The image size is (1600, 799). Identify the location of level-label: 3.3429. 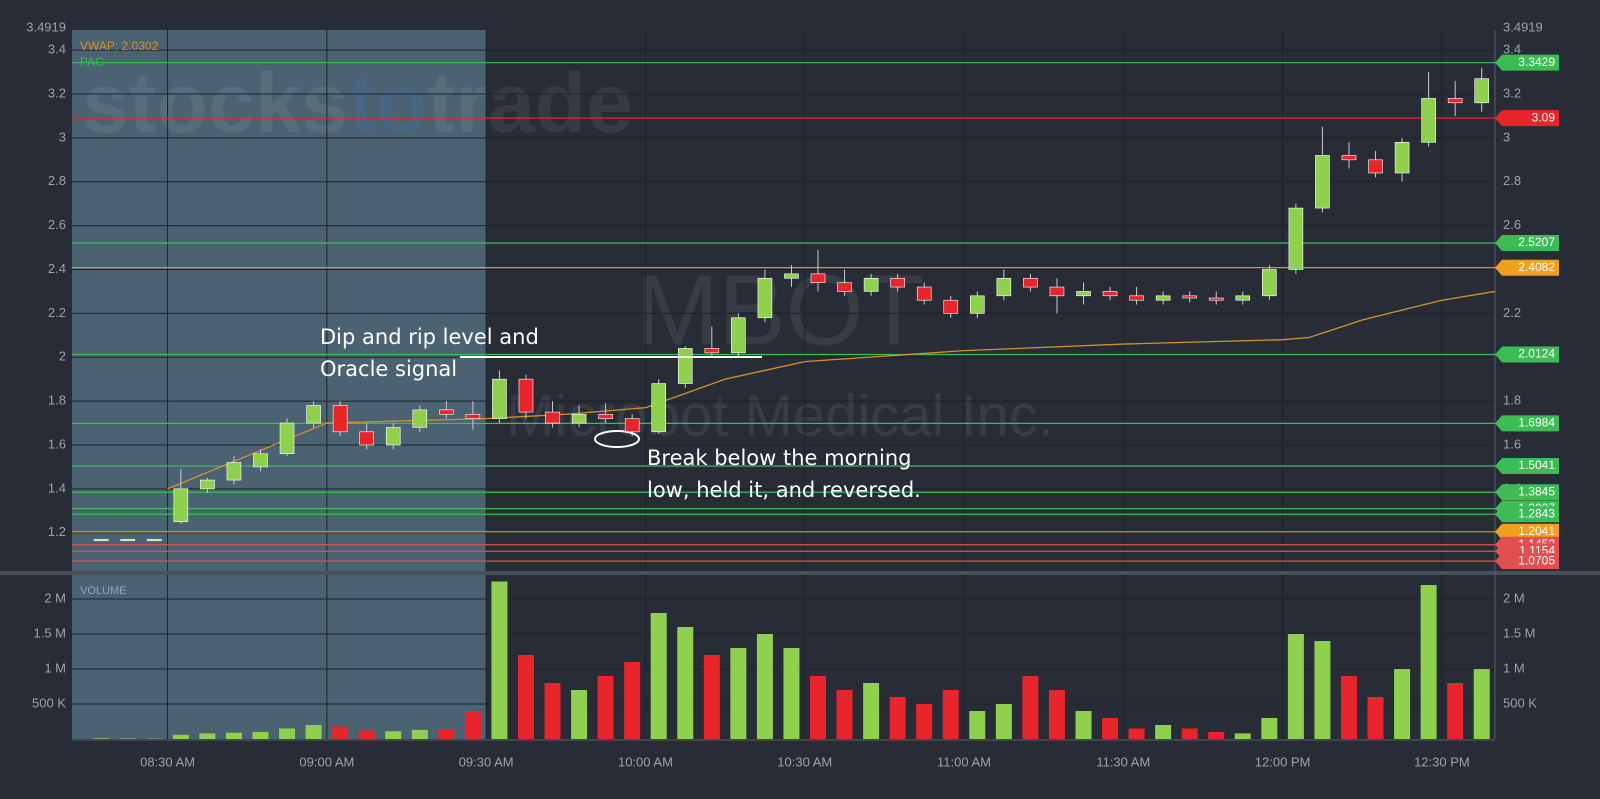
(1536, 62).